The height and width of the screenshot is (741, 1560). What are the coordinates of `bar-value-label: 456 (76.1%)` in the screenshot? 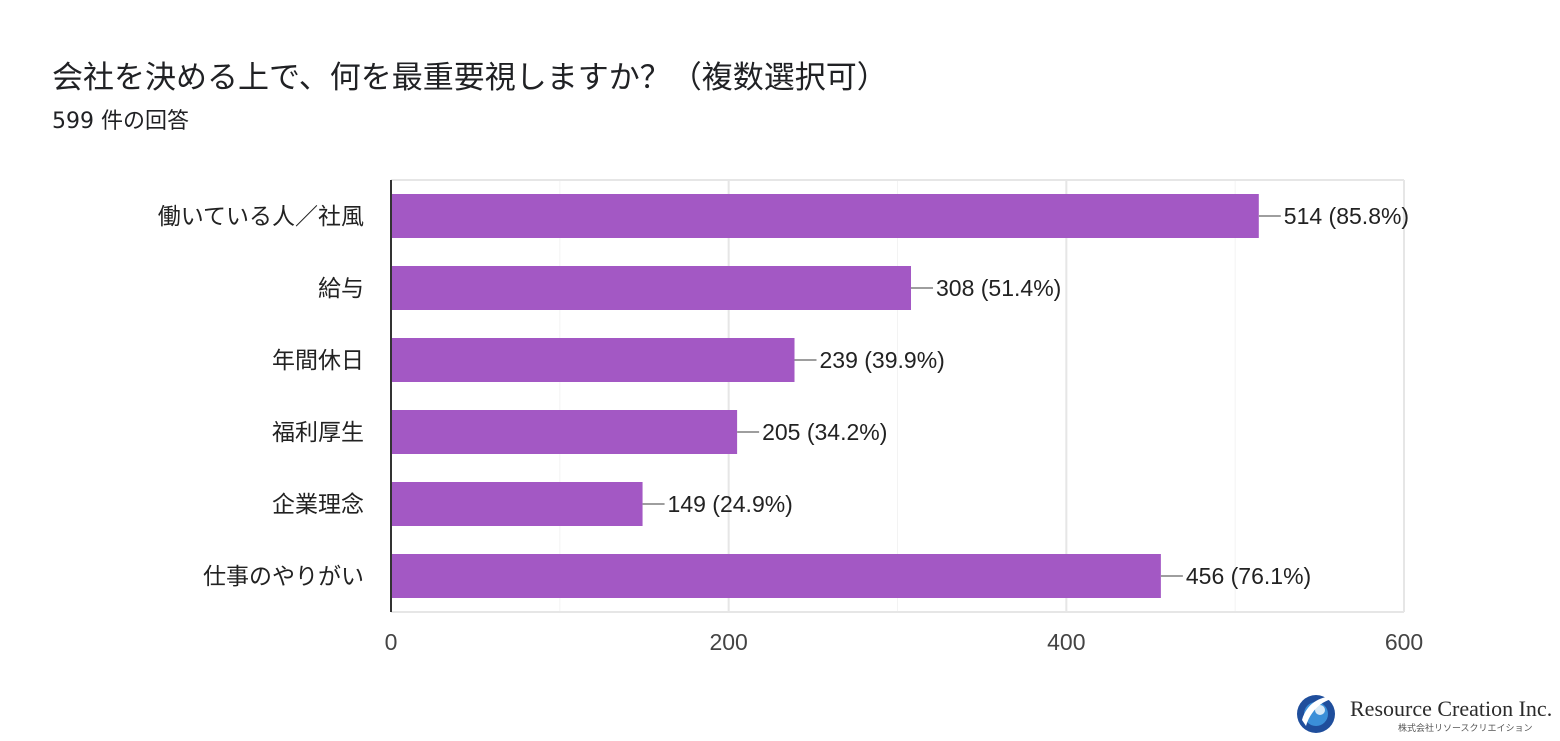 It's located at (1248, 576).